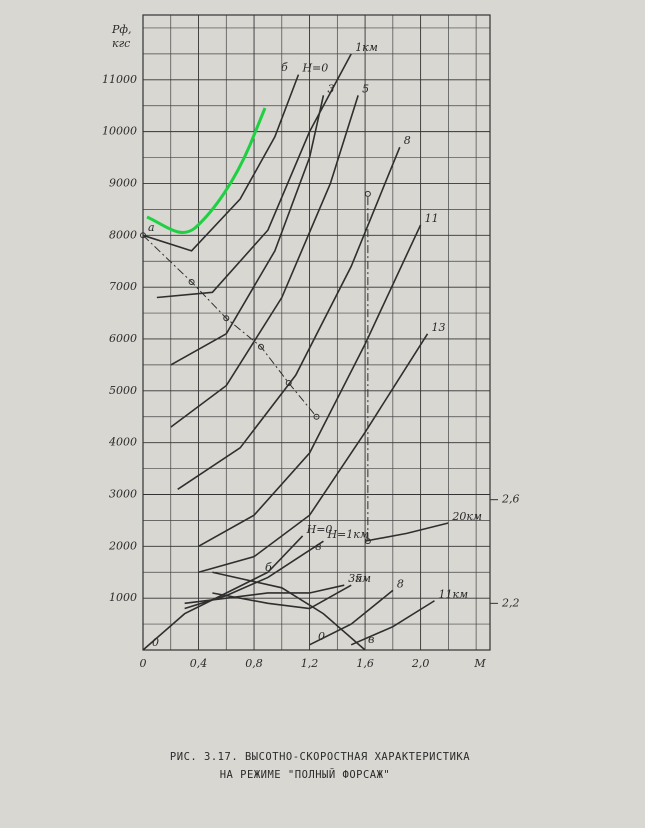 Image resolution: width=645 pixels, height=828 pixels. I want to click on x-tick-label: 0, so click(143, 663).